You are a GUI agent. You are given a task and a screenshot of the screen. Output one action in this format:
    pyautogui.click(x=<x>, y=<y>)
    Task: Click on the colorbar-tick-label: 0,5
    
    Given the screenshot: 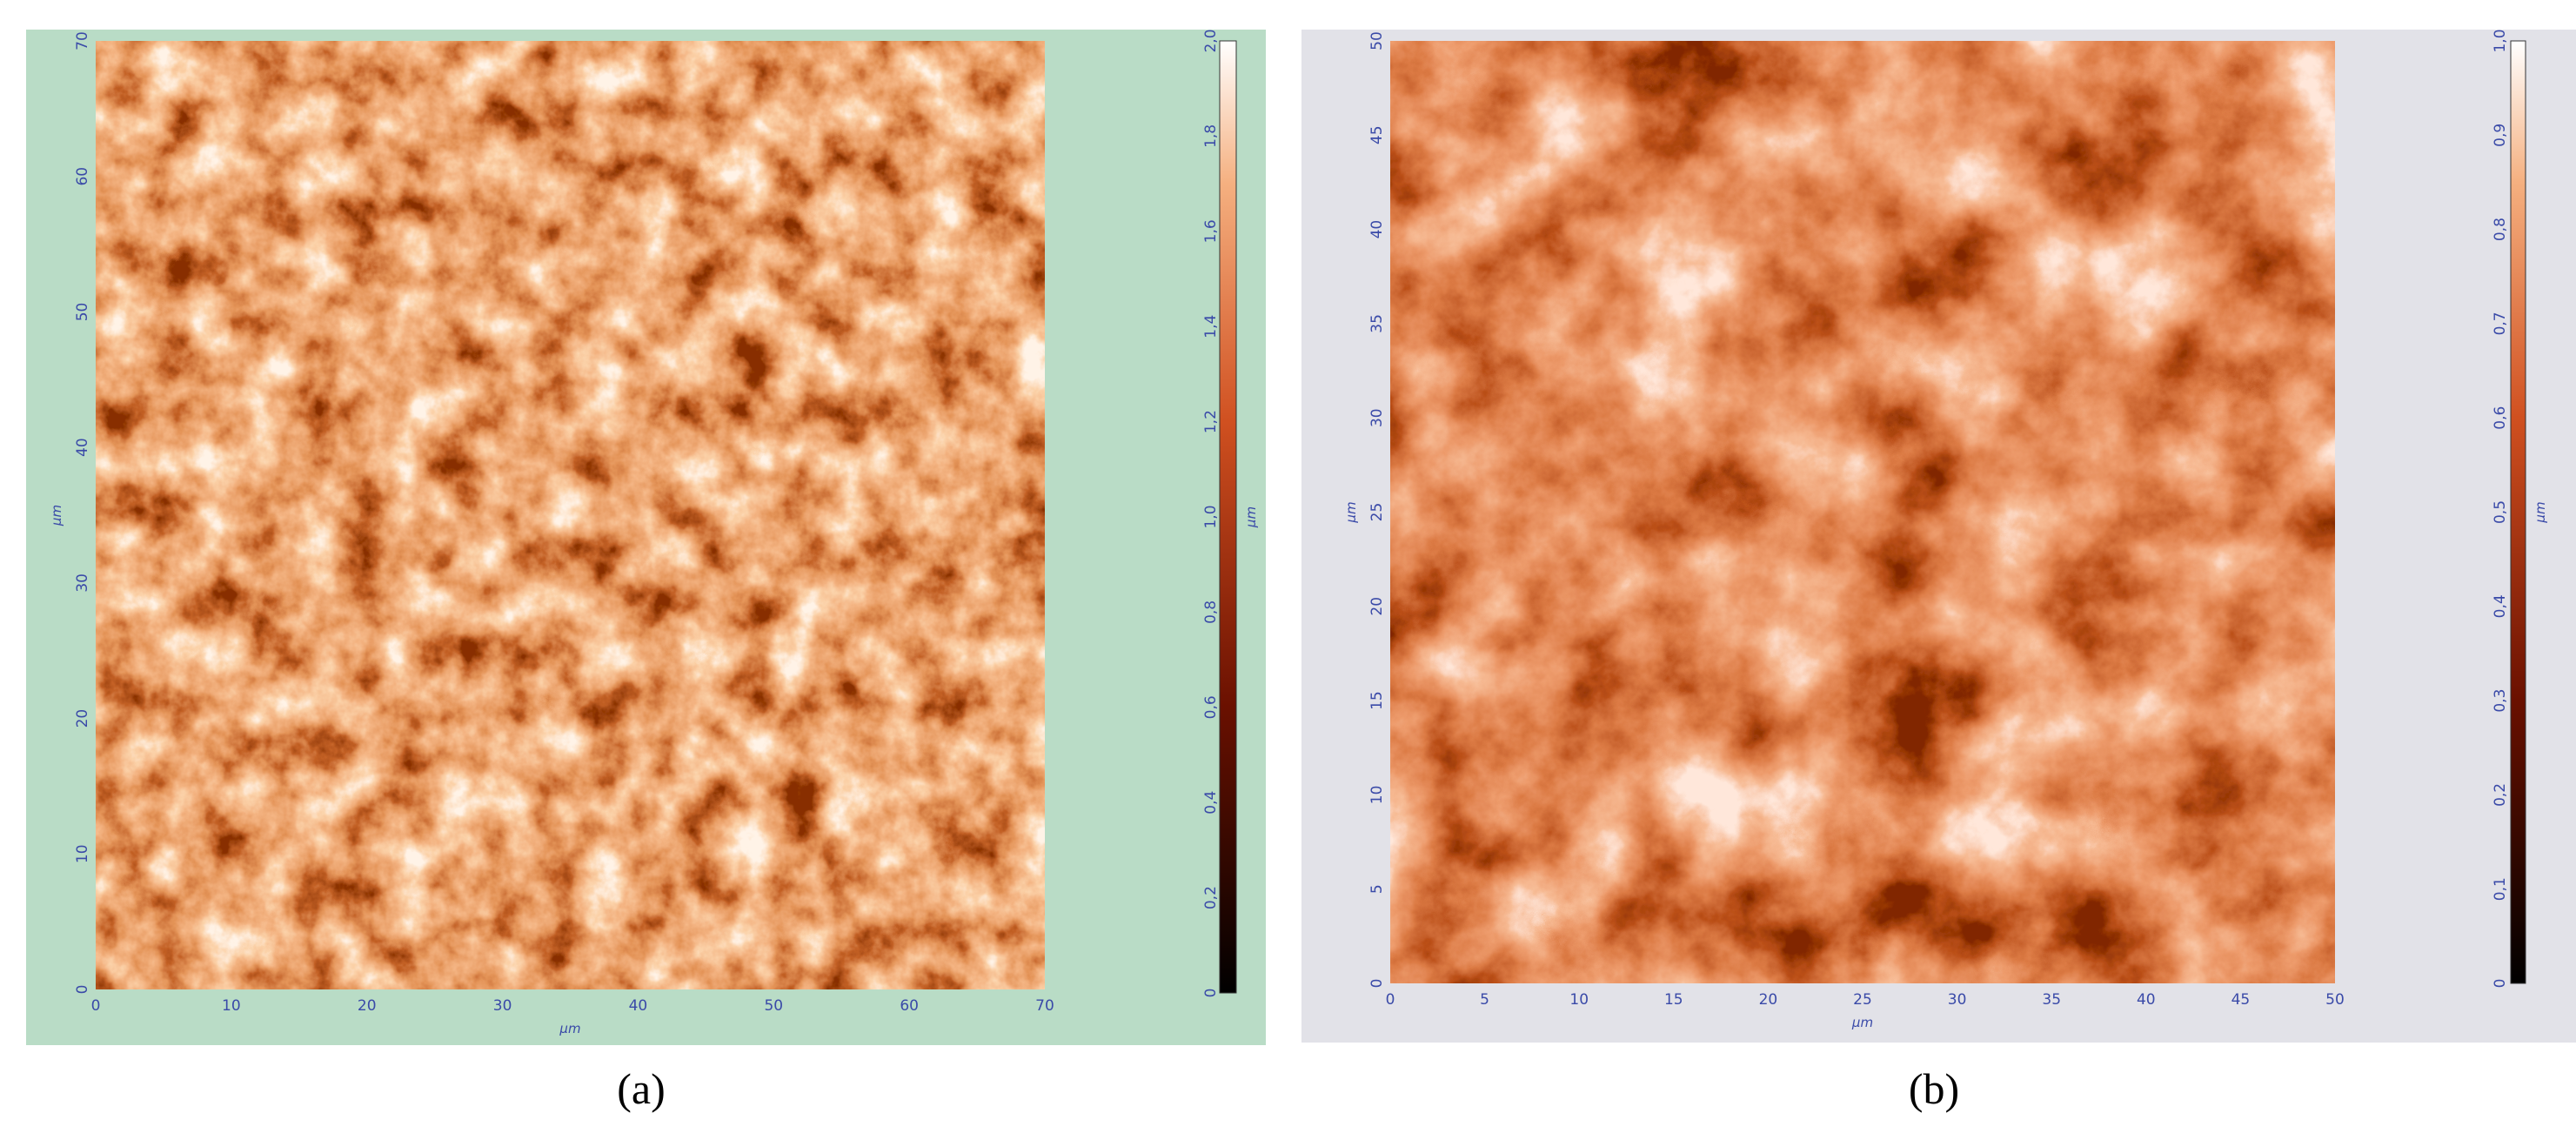 What is the action you would take?
    pyautogui.click(x=2500, y=512)
    